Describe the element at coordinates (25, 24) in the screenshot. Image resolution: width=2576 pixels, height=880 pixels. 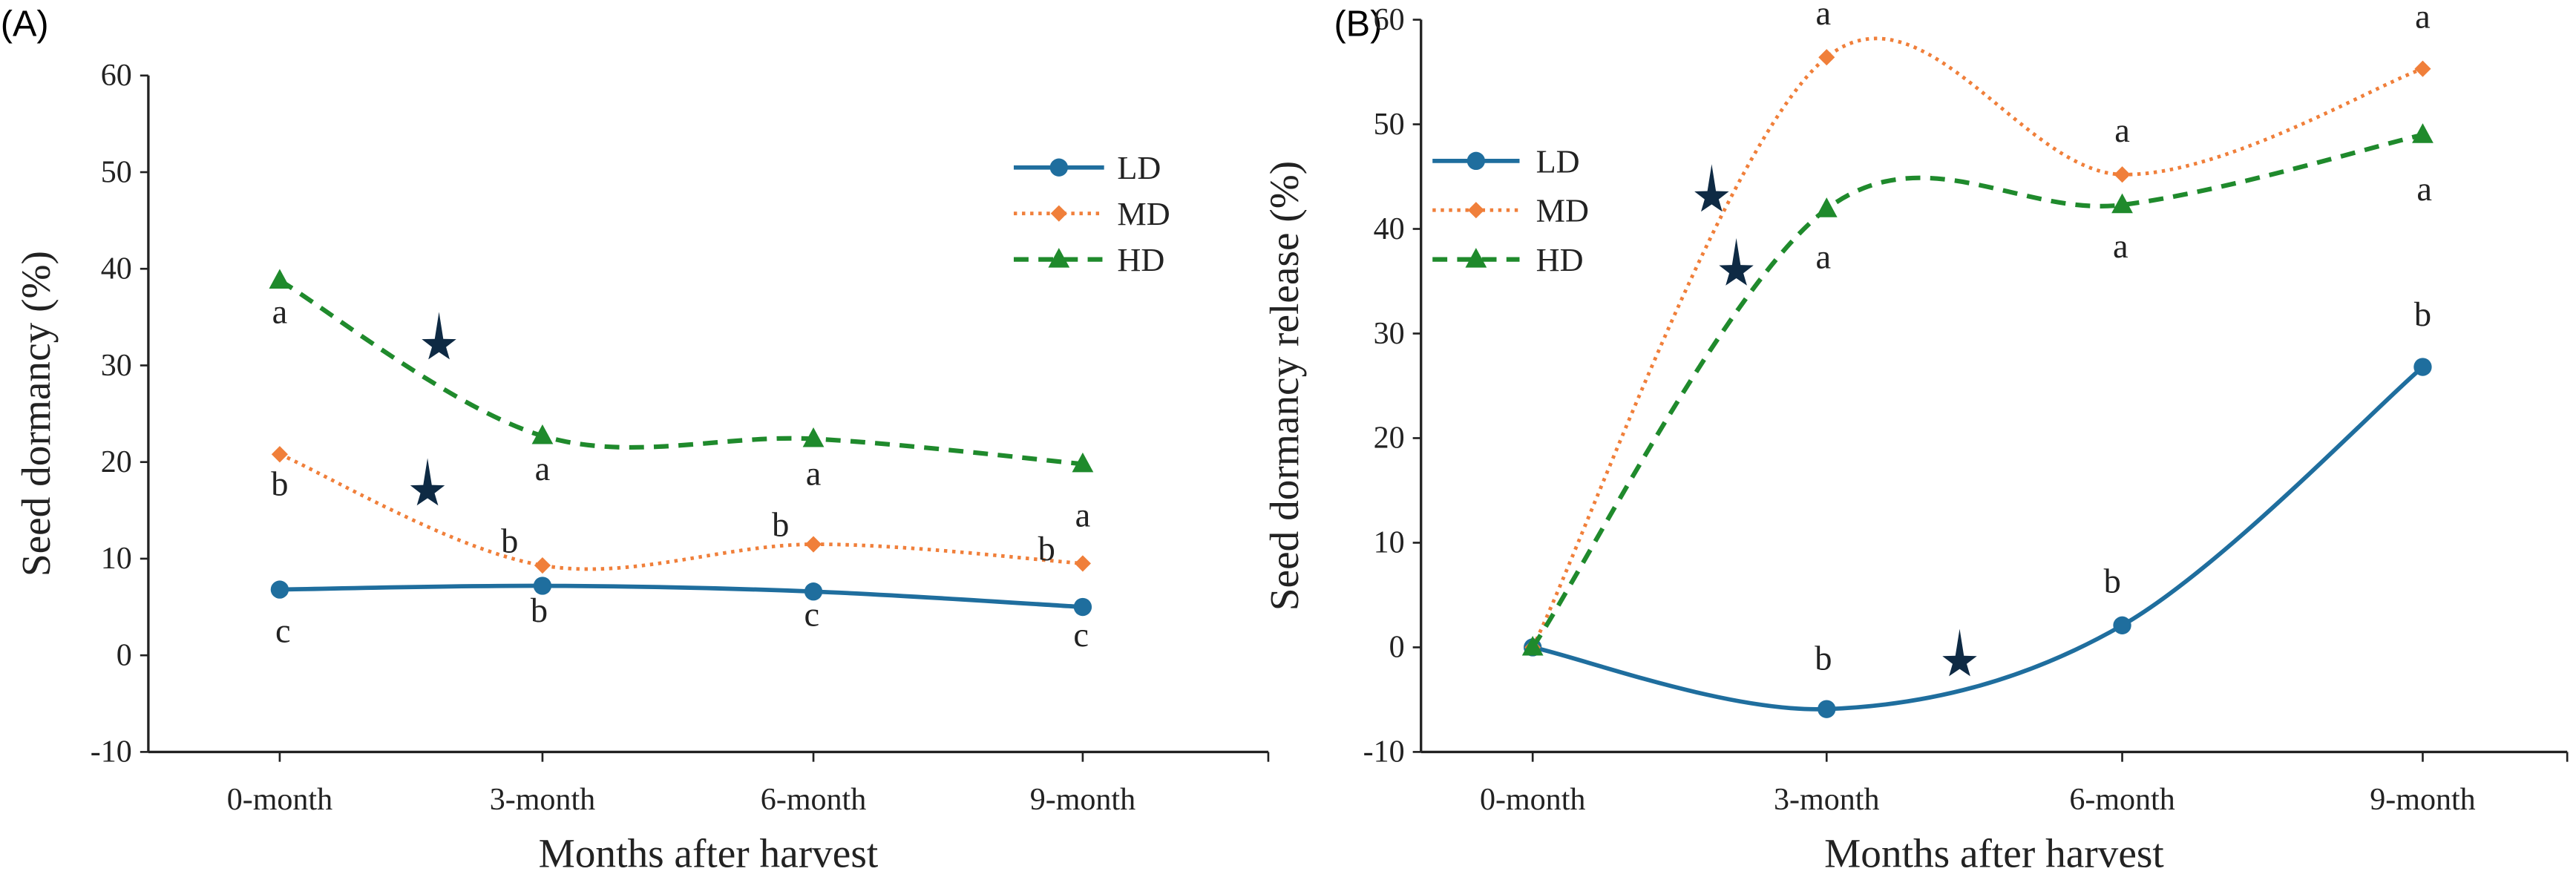
I see `panel-label: (A)` at that location.